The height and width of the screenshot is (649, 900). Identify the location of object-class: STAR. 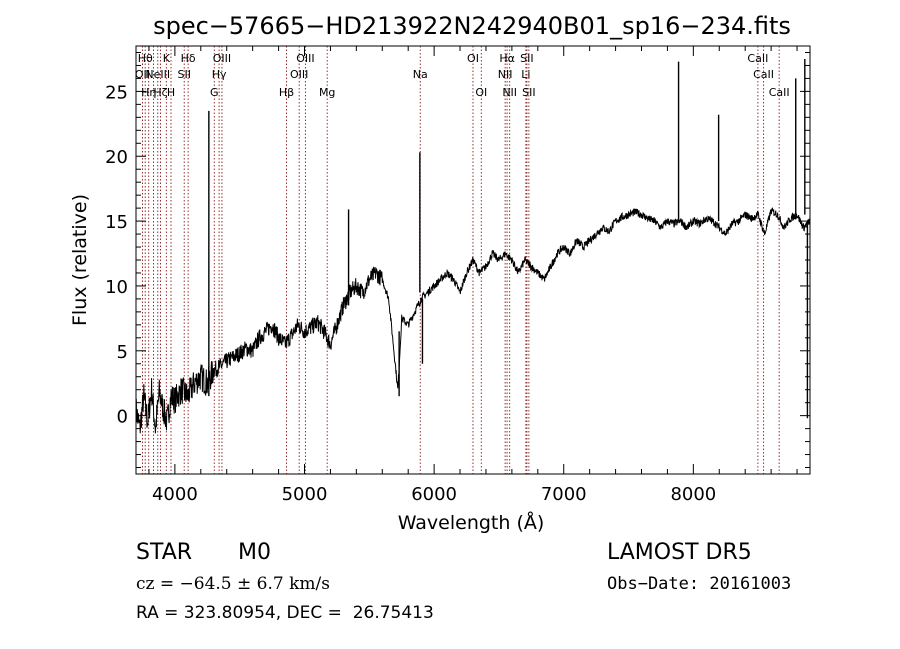
(164, 552).